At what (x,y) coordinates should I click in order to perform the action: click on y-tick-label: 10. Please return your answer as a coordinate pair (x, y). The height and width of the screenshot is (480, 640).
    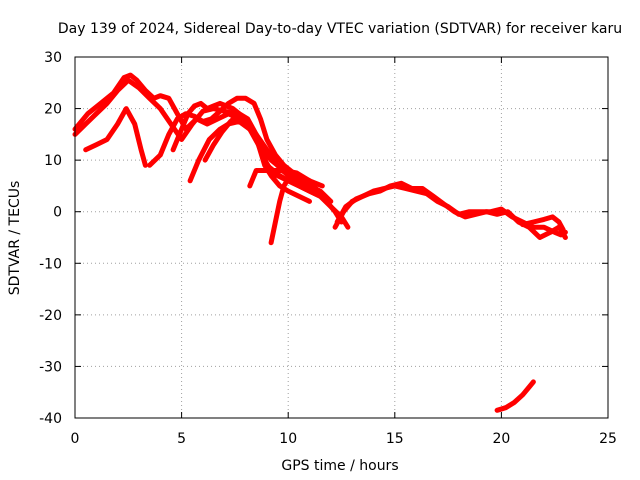
    Looking at the image, I should click on (53, 161).